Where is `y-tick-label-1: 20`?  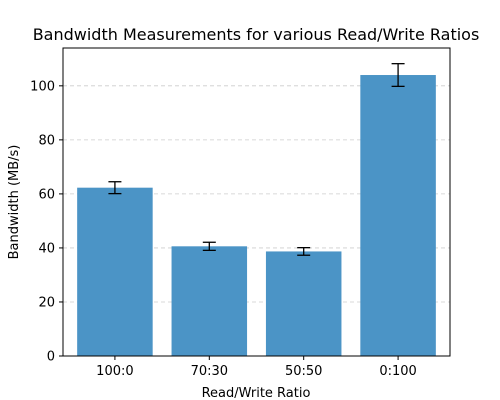 y-tick-label-1: 20 is located at coordinates (46, 302).